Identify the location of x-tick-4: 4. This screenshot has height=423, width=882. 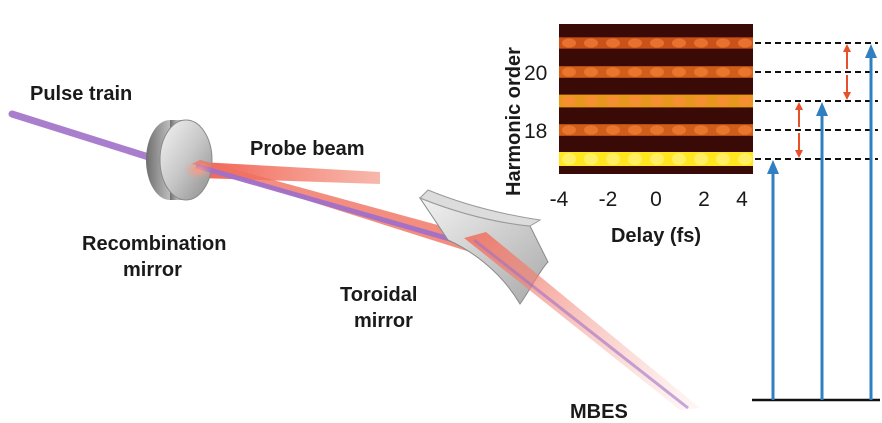
(742, 199).